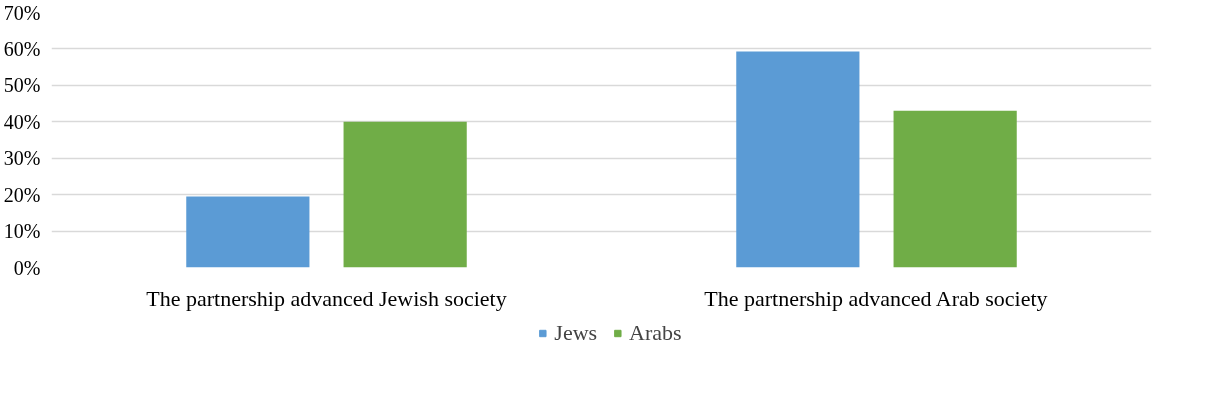  Describe the element at coordinates (22, 48) in the screenshot. I see `y-tick-label: 60%` at that location.